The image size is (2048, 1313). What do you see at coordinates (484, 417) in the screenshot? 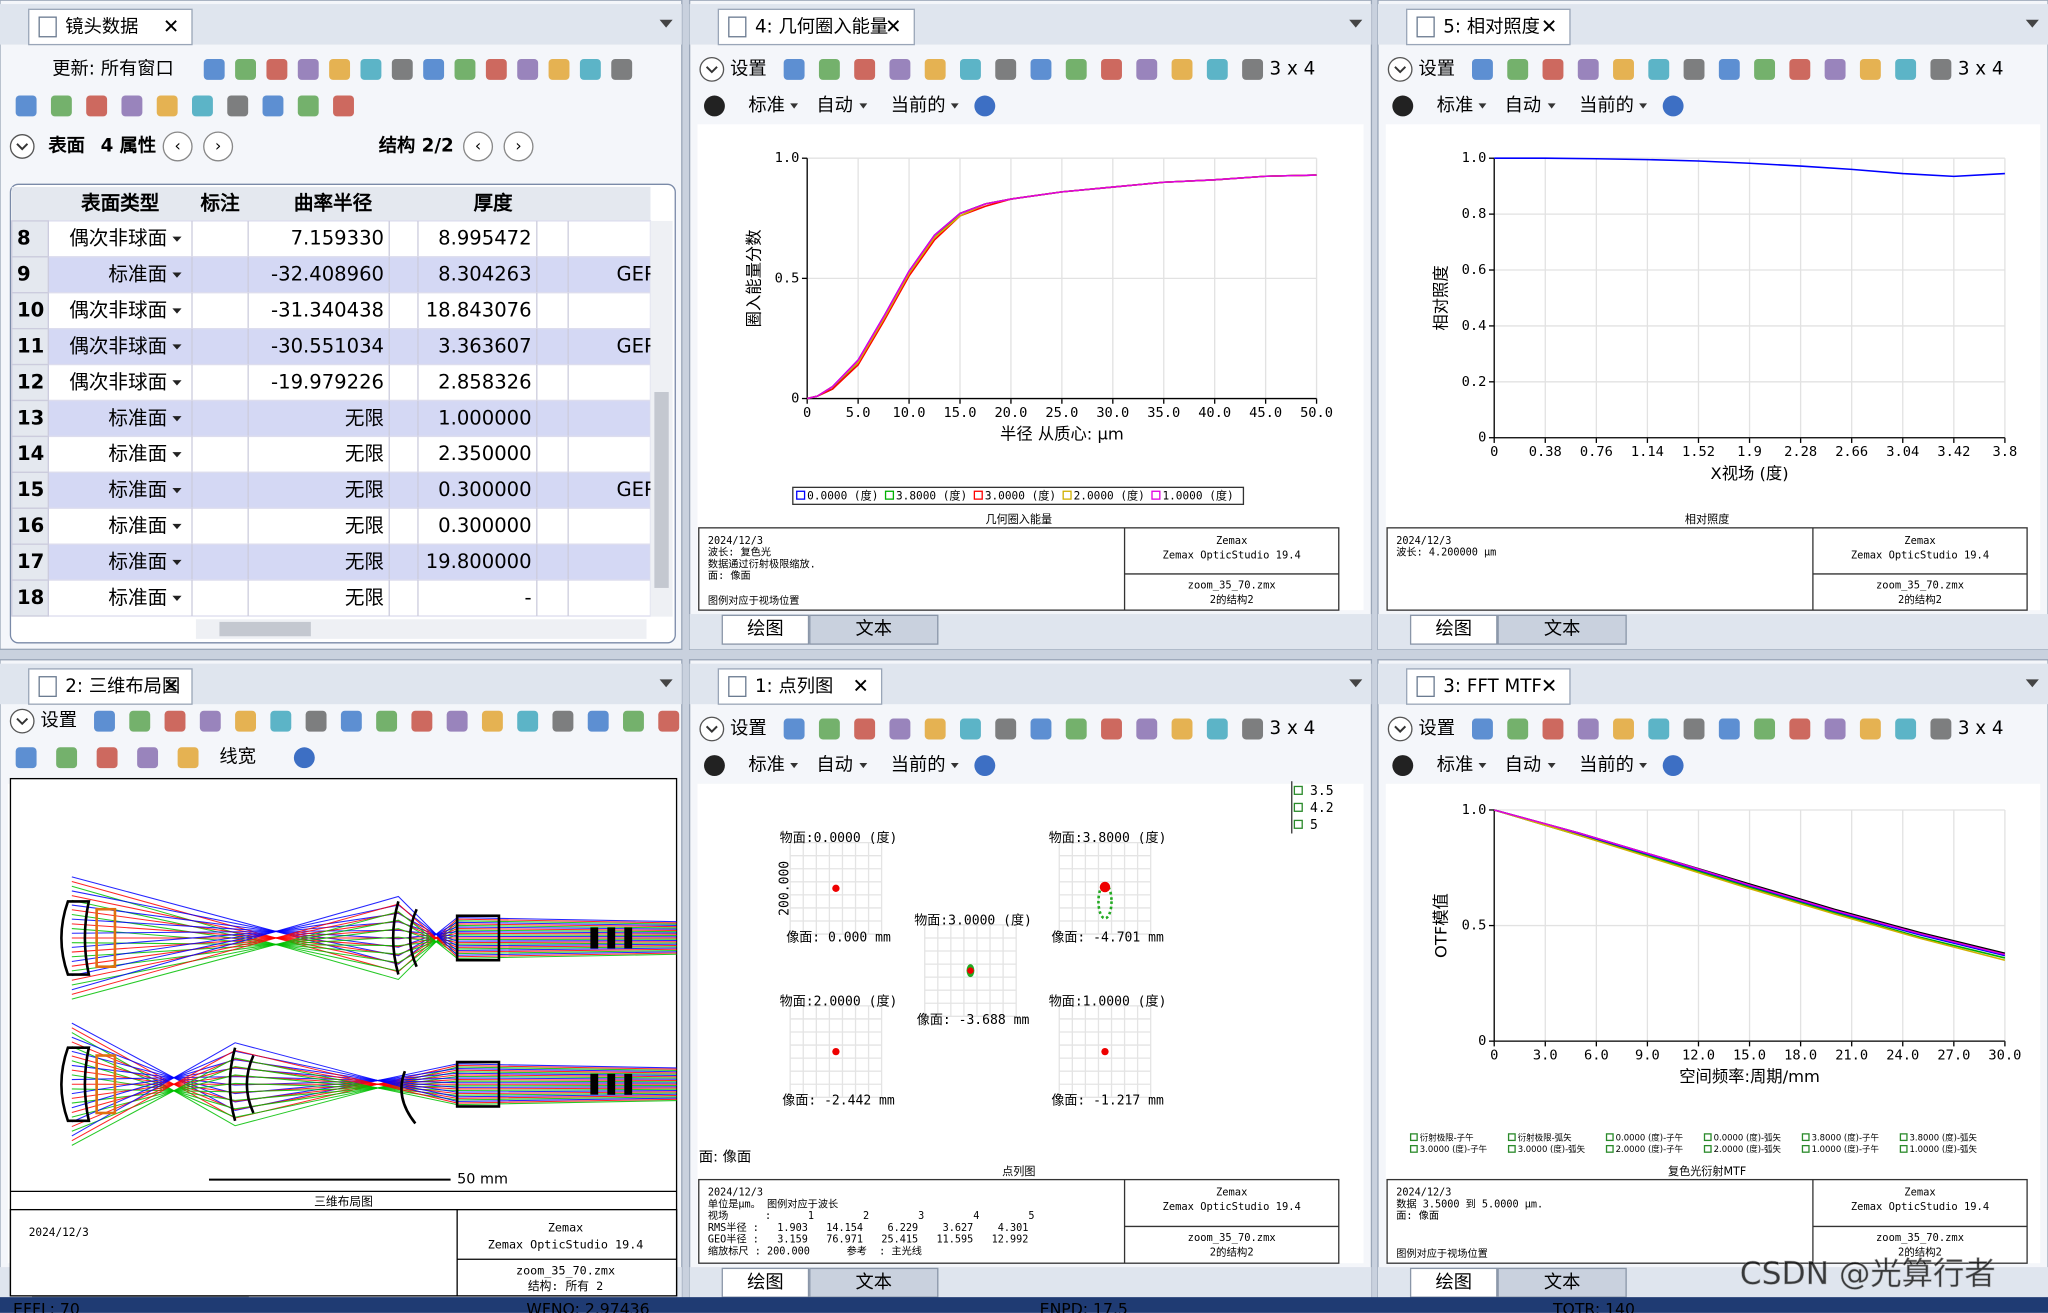
I see `thickness-cell: 1.000000` at bounding box center [484, 417].